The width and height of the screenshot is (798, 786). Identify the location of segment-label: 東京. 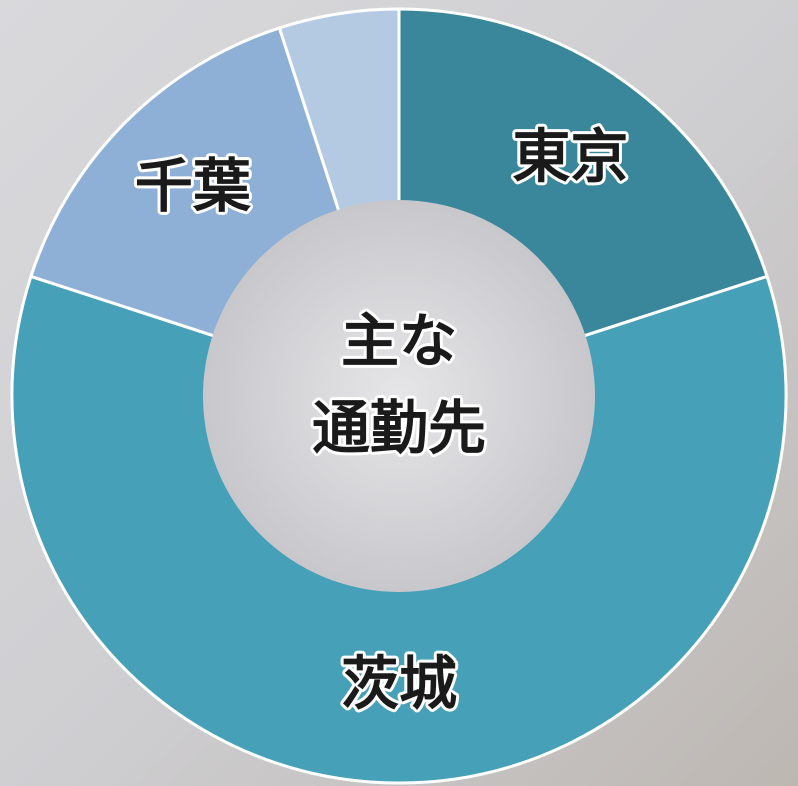
(570, 156).